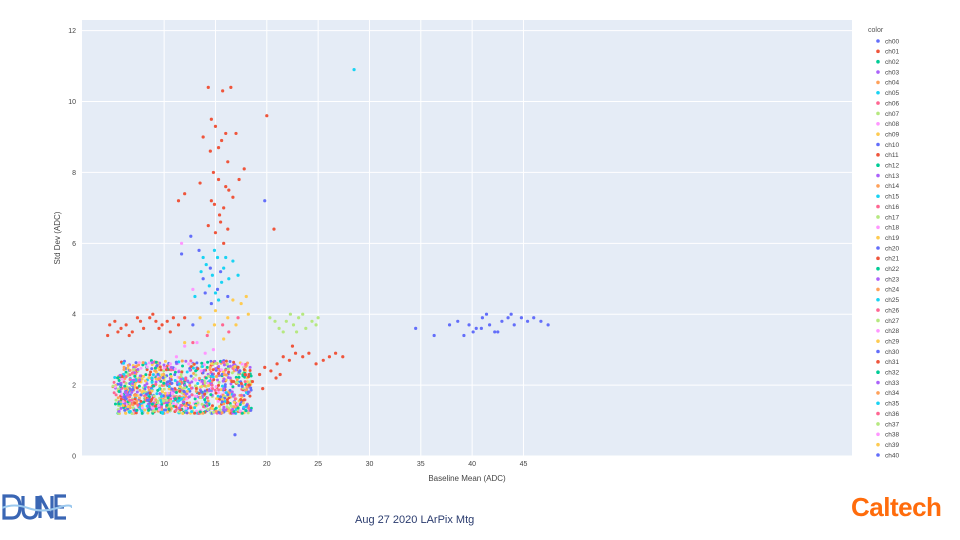 The height and width of the screenshot is (540, 960). What do you see at coordinates (467, 478) in the screenshot?
I see `x-axis-title: Baseline Mean (ADC)` at bounding box center [467, 478].